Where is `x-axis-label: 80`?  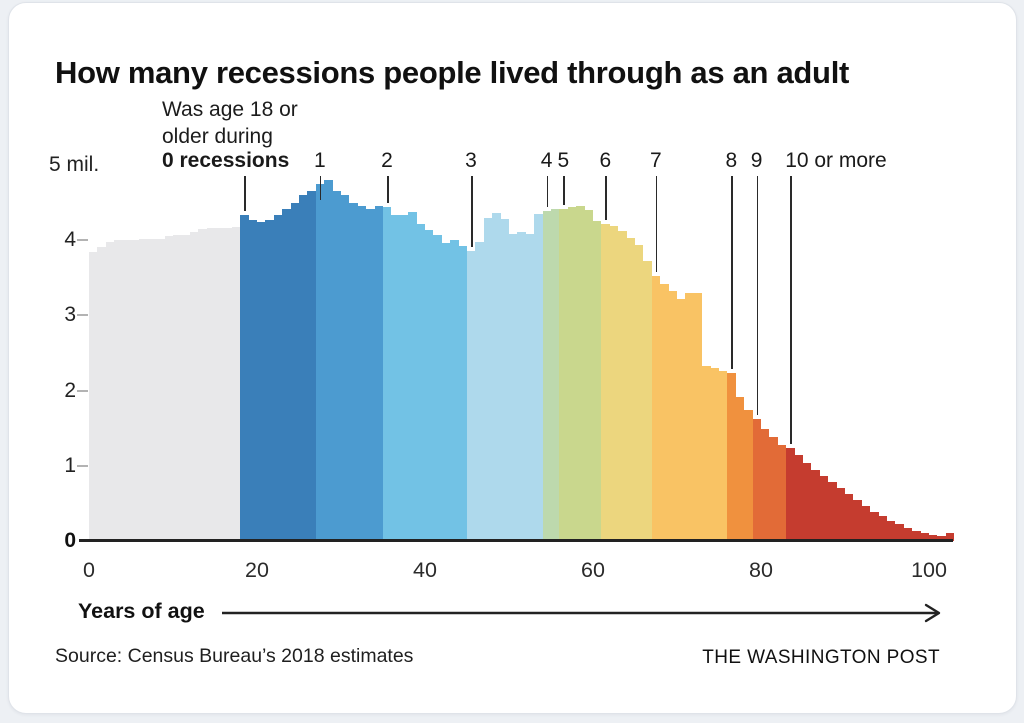 x-axis-label: 80 is located at coordinates (761, 570).